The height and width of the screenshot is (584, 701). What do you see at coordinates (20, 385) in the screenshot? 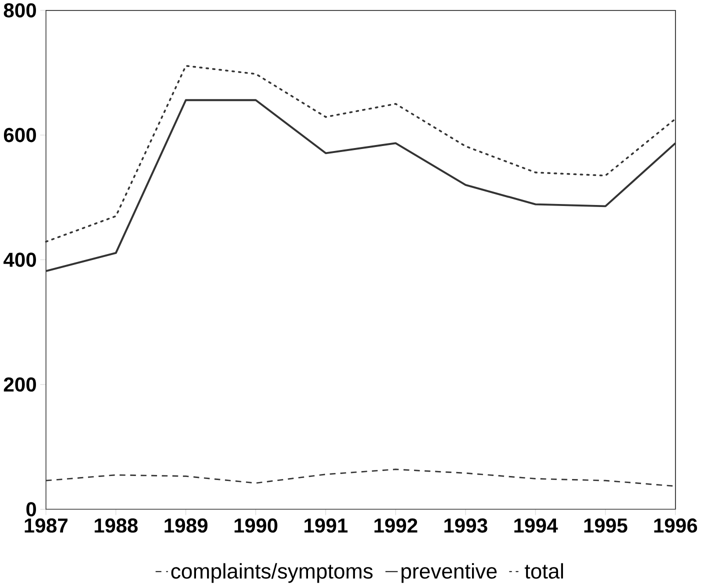
I see `y-tick-label: 200` at bounding box center [20, 385].